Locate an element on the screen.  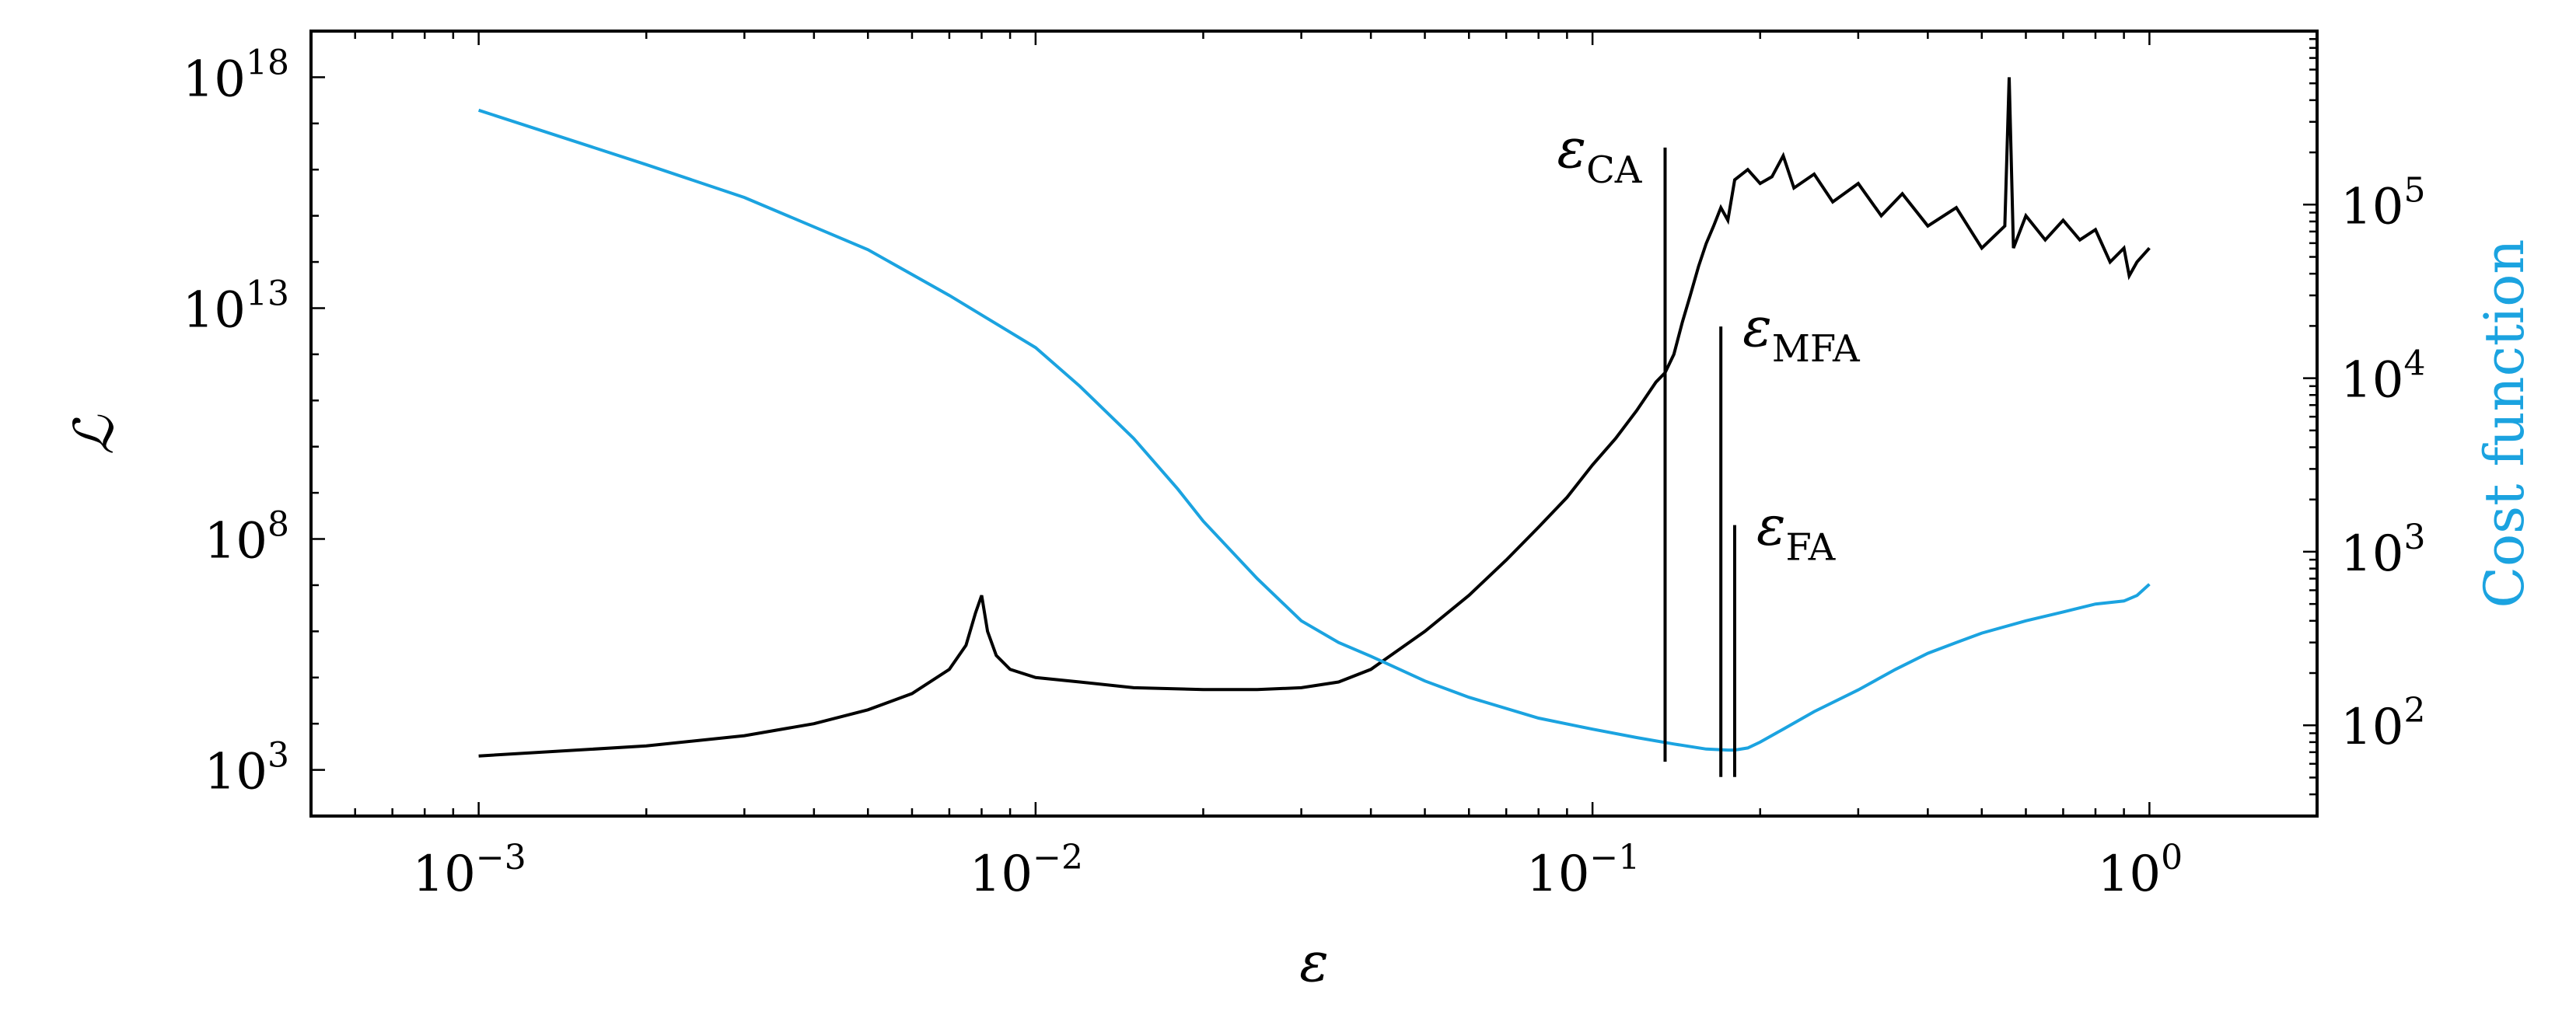
y-left-tick-label: 10¹³ is located at coordinates (236, 306).